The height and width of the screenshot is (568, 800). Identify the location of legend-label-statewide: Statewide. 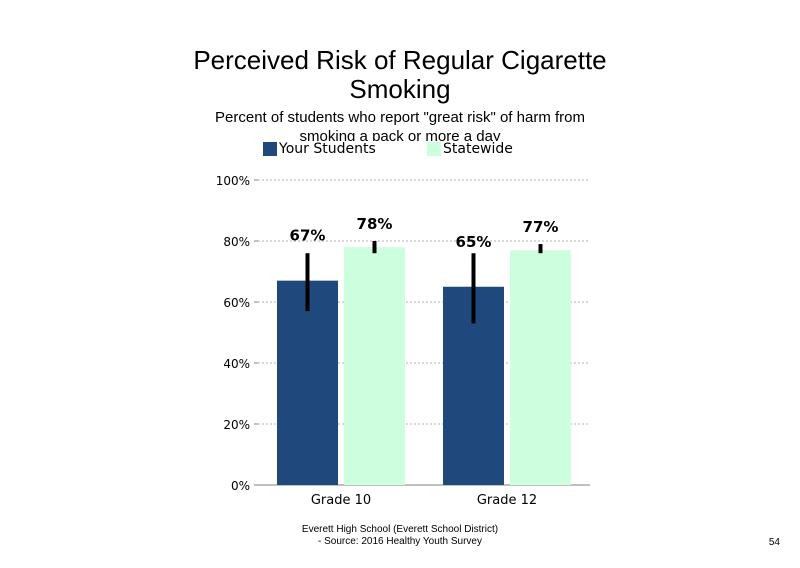
(478, 149).